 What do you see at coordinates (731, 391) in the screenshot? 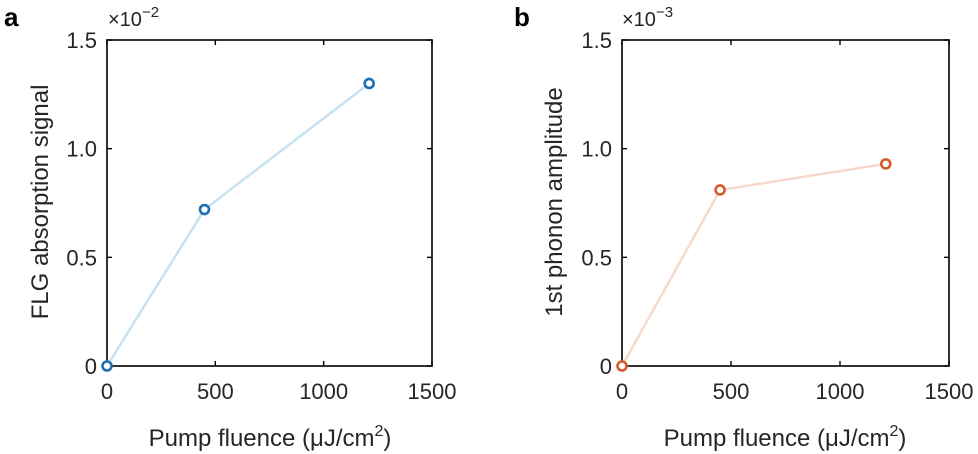
I see `x-tick-label-b: 500` at bounding box center [731, 391].